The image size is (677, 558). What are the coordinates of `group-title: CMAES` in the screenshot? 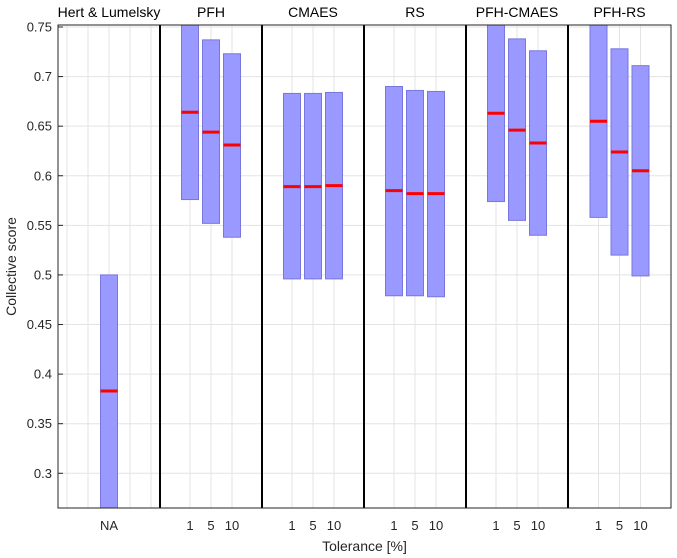 It's located at (313, 12).